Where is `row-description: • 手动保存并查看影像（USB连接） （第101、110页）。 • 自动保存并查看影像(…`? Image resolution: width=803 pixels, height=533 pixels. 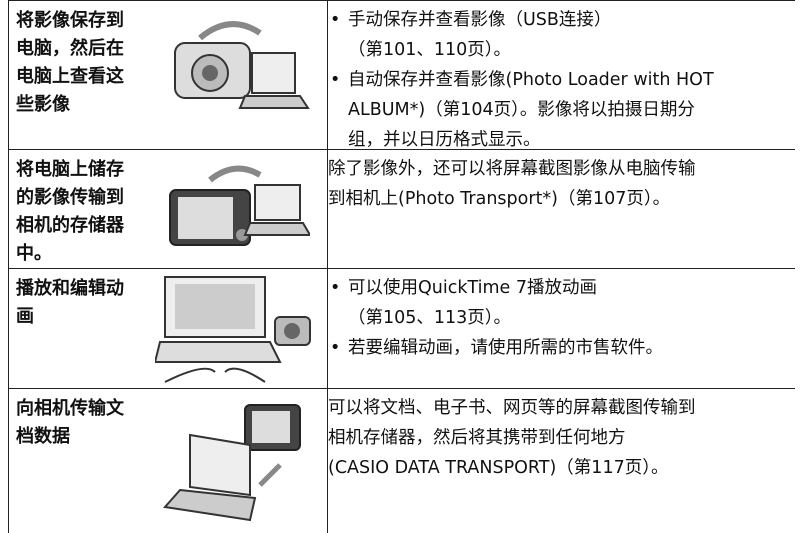 row-description: • 手动保存并查看影像（USB连接） （第101、110页）。 • 自动保存并查看影像(… is located at coordinates (521, 80).